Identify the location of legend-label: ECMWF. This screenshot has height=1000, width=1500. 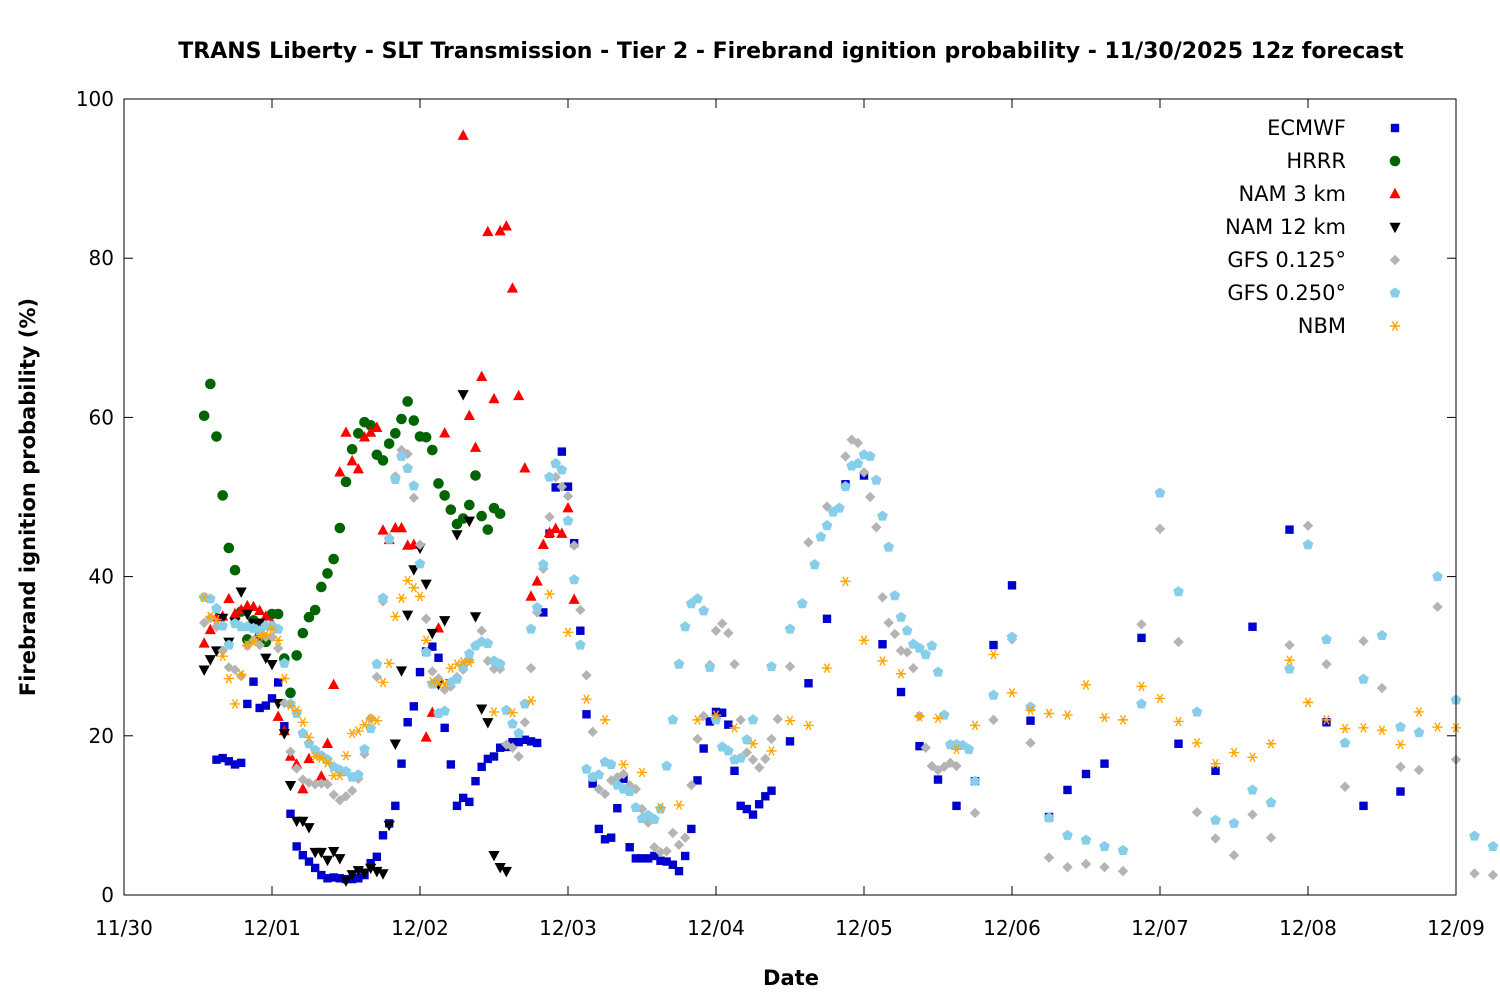
(1306, 128).